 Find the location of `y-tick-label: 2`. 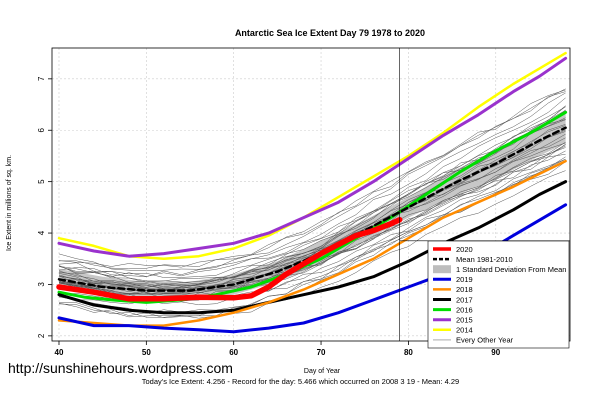

y-tick-label: 2 is located at coordinates (41, 335).